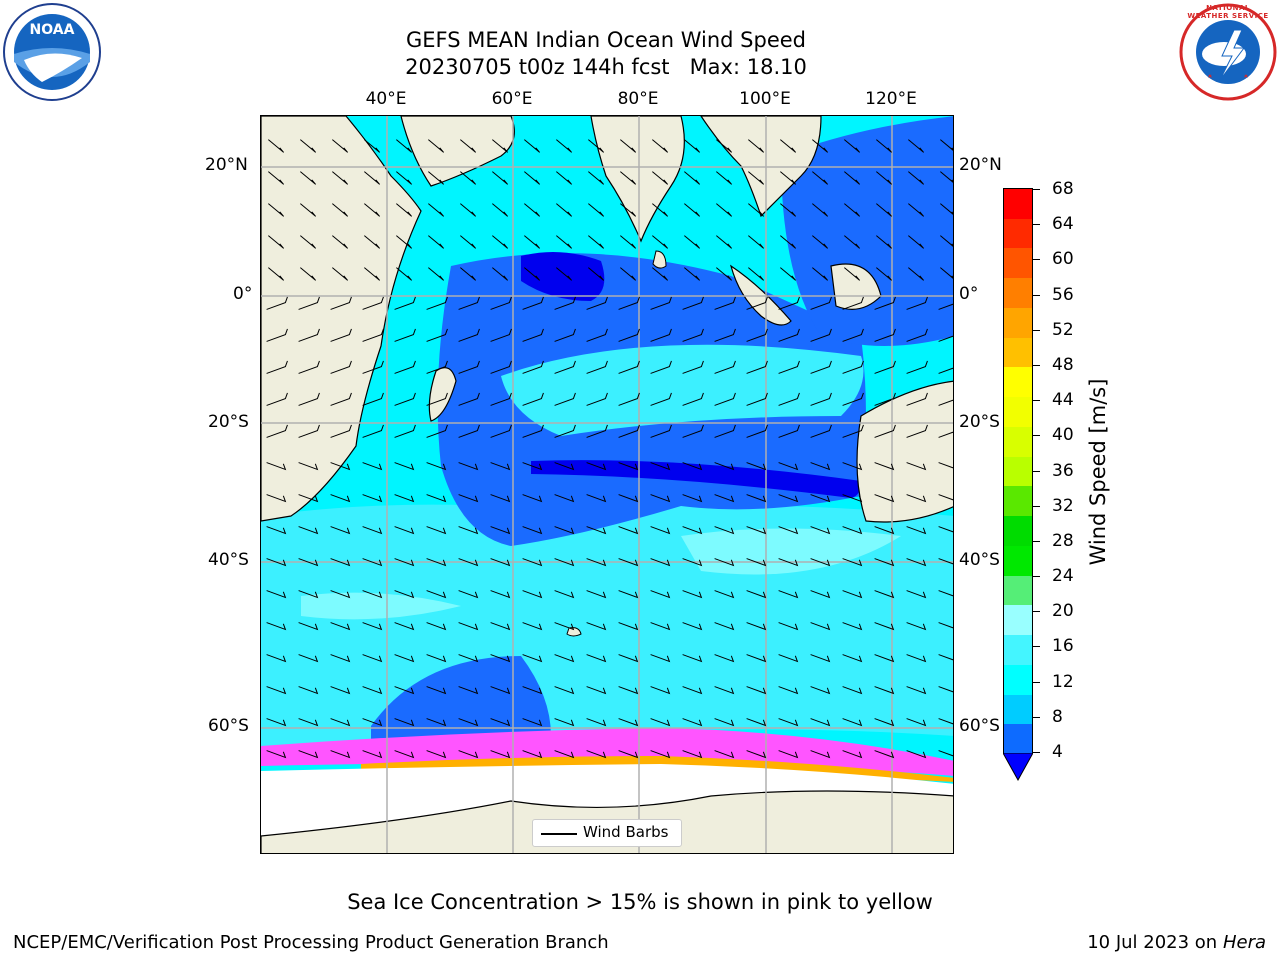 This screenshot has height=960, width=1280. What do you see at coordinates (1018, 471) in the screenshot?
I see `colorbar` at bounding box center [1018, 471].